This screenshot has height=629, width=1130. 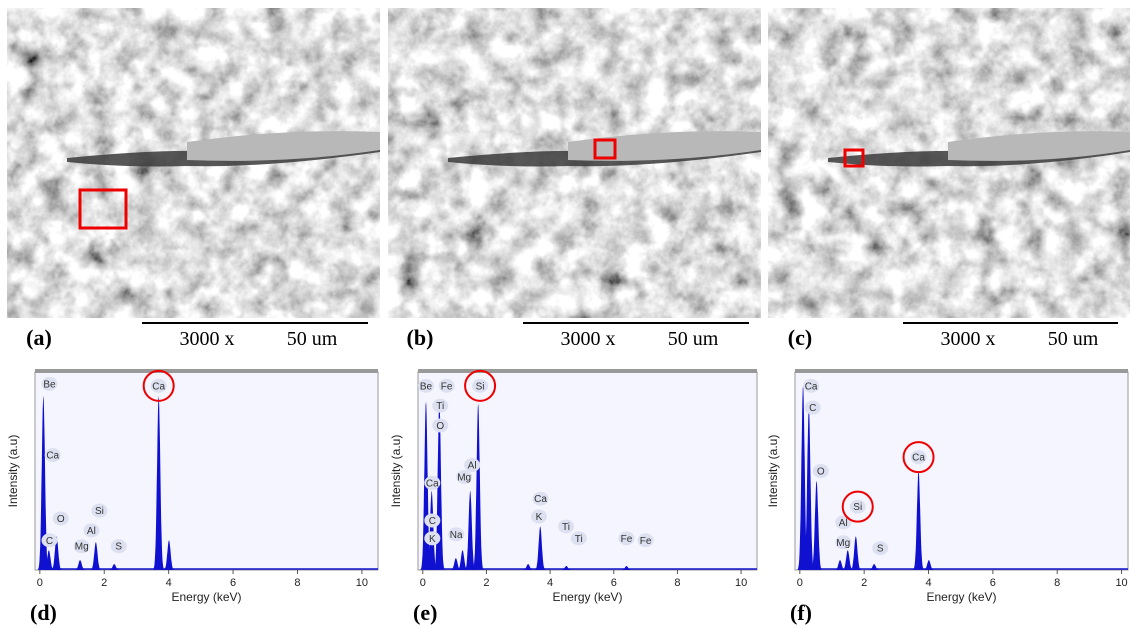 What do you see at coordinates (362, 583) in the screenshot?
I see `x-tick-label: 10` at bounding box center [362, 583].